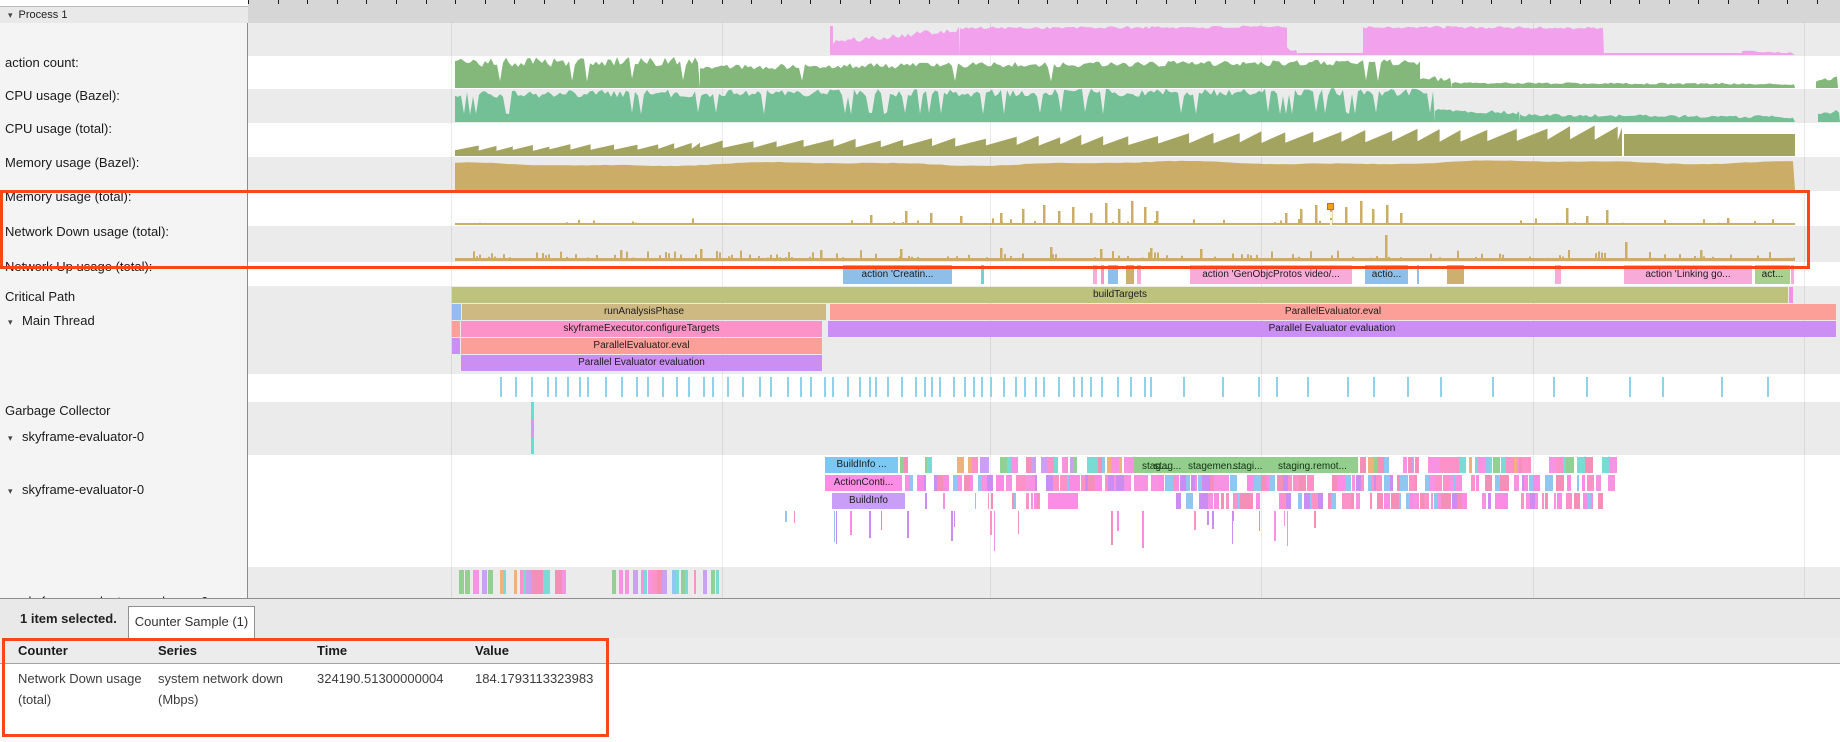 The height and width of the screenshot is (742, 1840). I want to click on sidebar-item-net-down: Network Down usage (total):, so click(125, 231).